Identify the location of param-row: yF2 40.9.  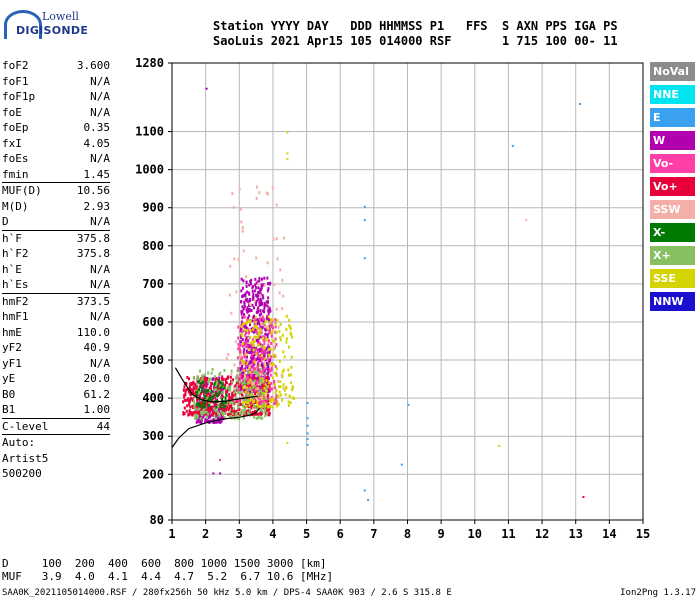
(56, 348).